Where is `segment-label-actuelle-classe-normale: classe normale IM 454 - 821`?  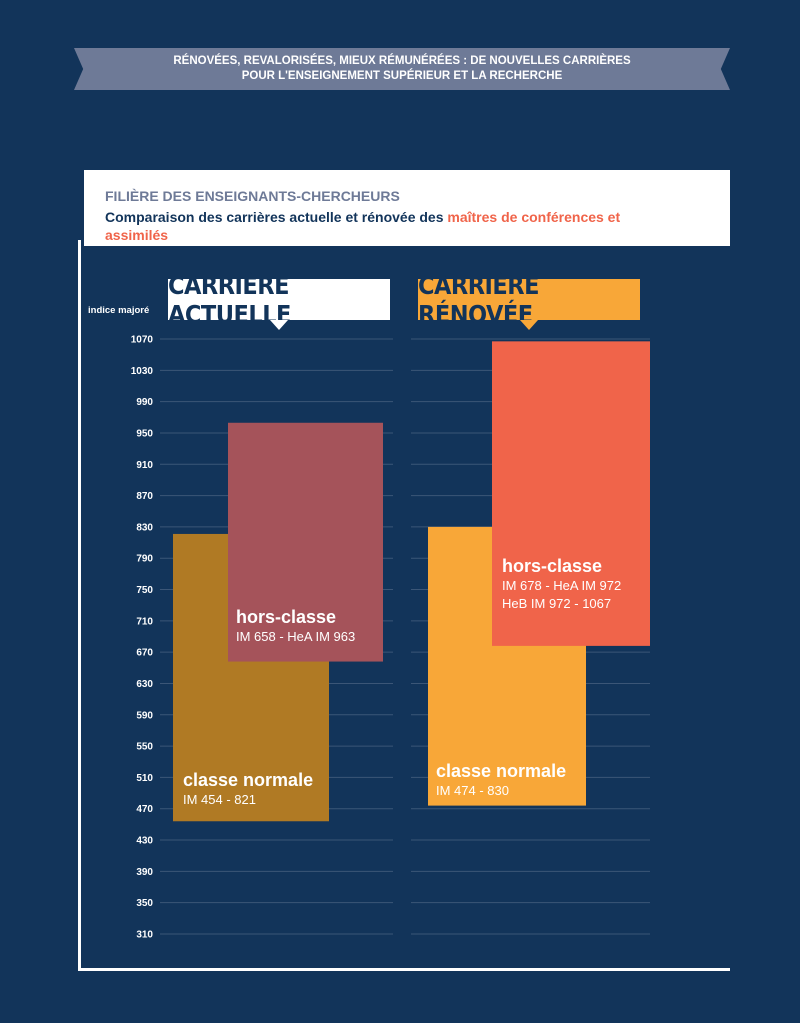
segment-label-actuelle-classe-normale: classe normale IM 454 - 821 is located at coordinates (248, 789).